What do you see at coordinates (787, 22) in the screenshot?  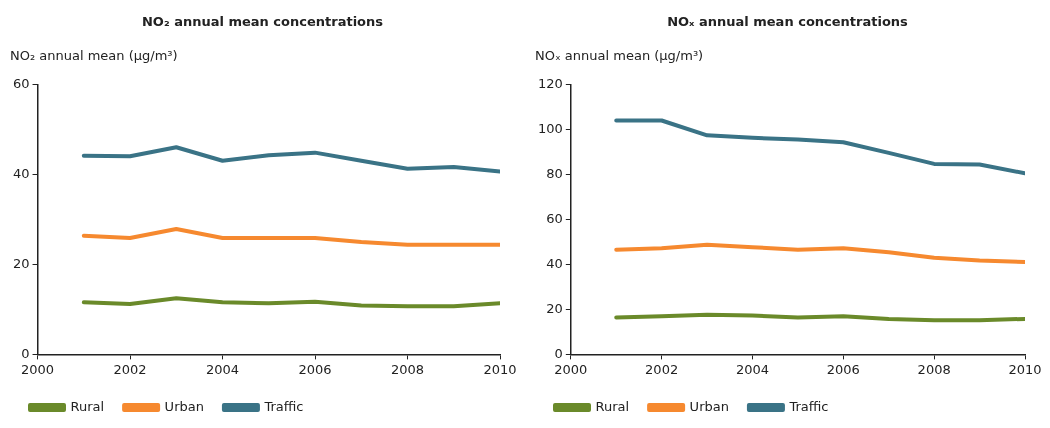 I see `chart-title: NOₓ annual mean concentrations` at bounding box center [787, 22].